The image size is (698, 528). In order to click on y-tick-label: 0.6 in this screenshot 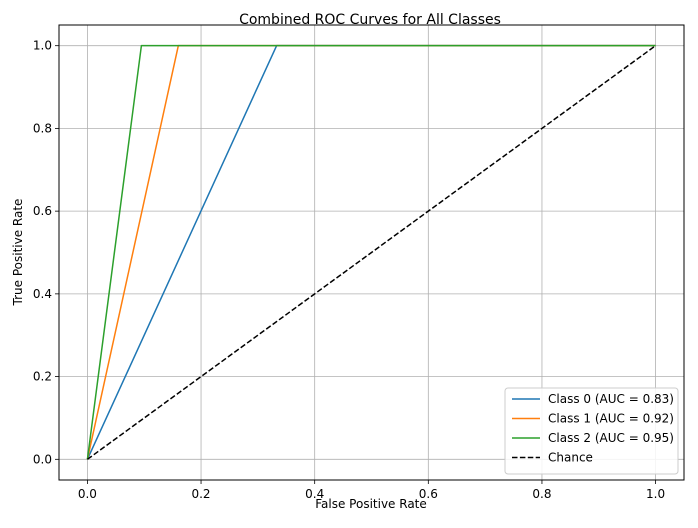, I will do `click(42, 211)`.